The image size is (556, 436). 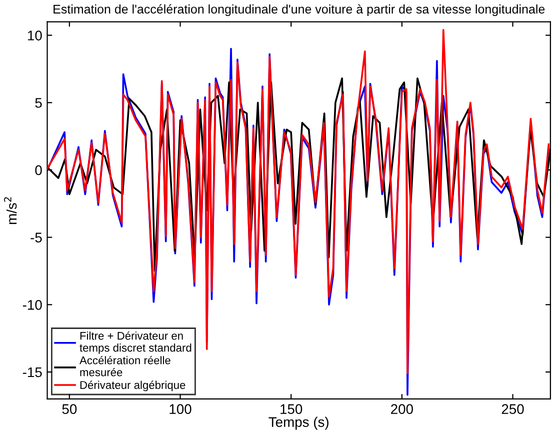 What do you see at coordinates (513, 409) in the screenshot?
I see `x-tick-label: 250` at bounding box center [513, 409].